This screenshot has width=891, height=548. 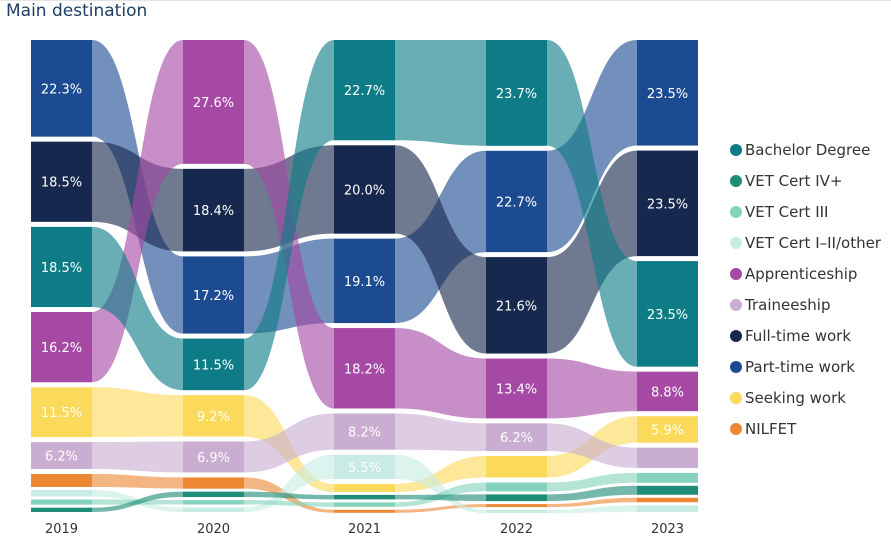 I want to click on value-label-bachelor-2021: 22.7%, so click(x=364, y=91).